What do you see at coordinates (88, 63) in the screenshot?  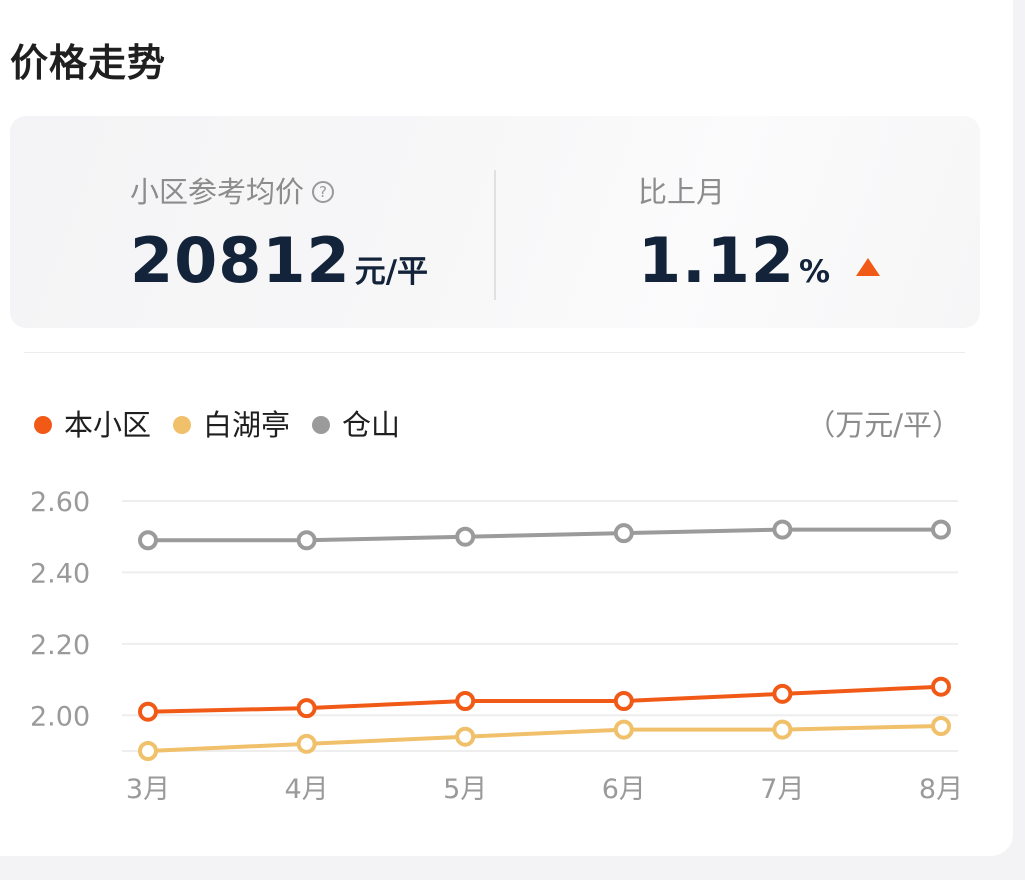 I see `section-title: 价格走势` at bounding box center [88, 63].